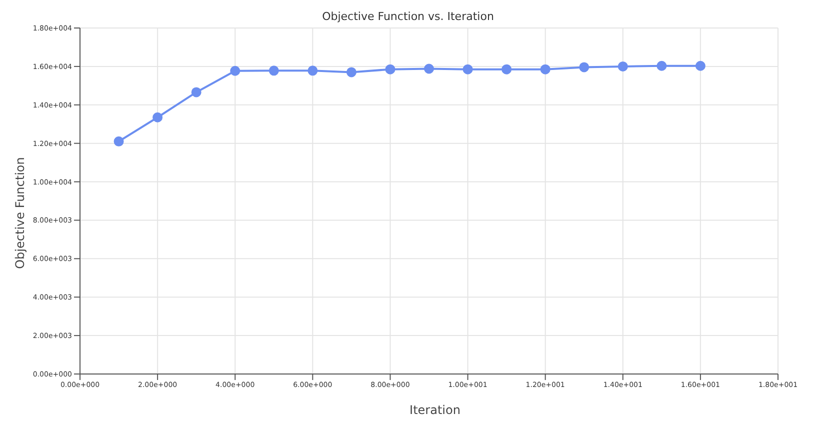 This screenshot has height=421, width=814. Describe the element at coordinates (435, 410) in the screenshot. I see `x-axis-title: Iteration` at that location.